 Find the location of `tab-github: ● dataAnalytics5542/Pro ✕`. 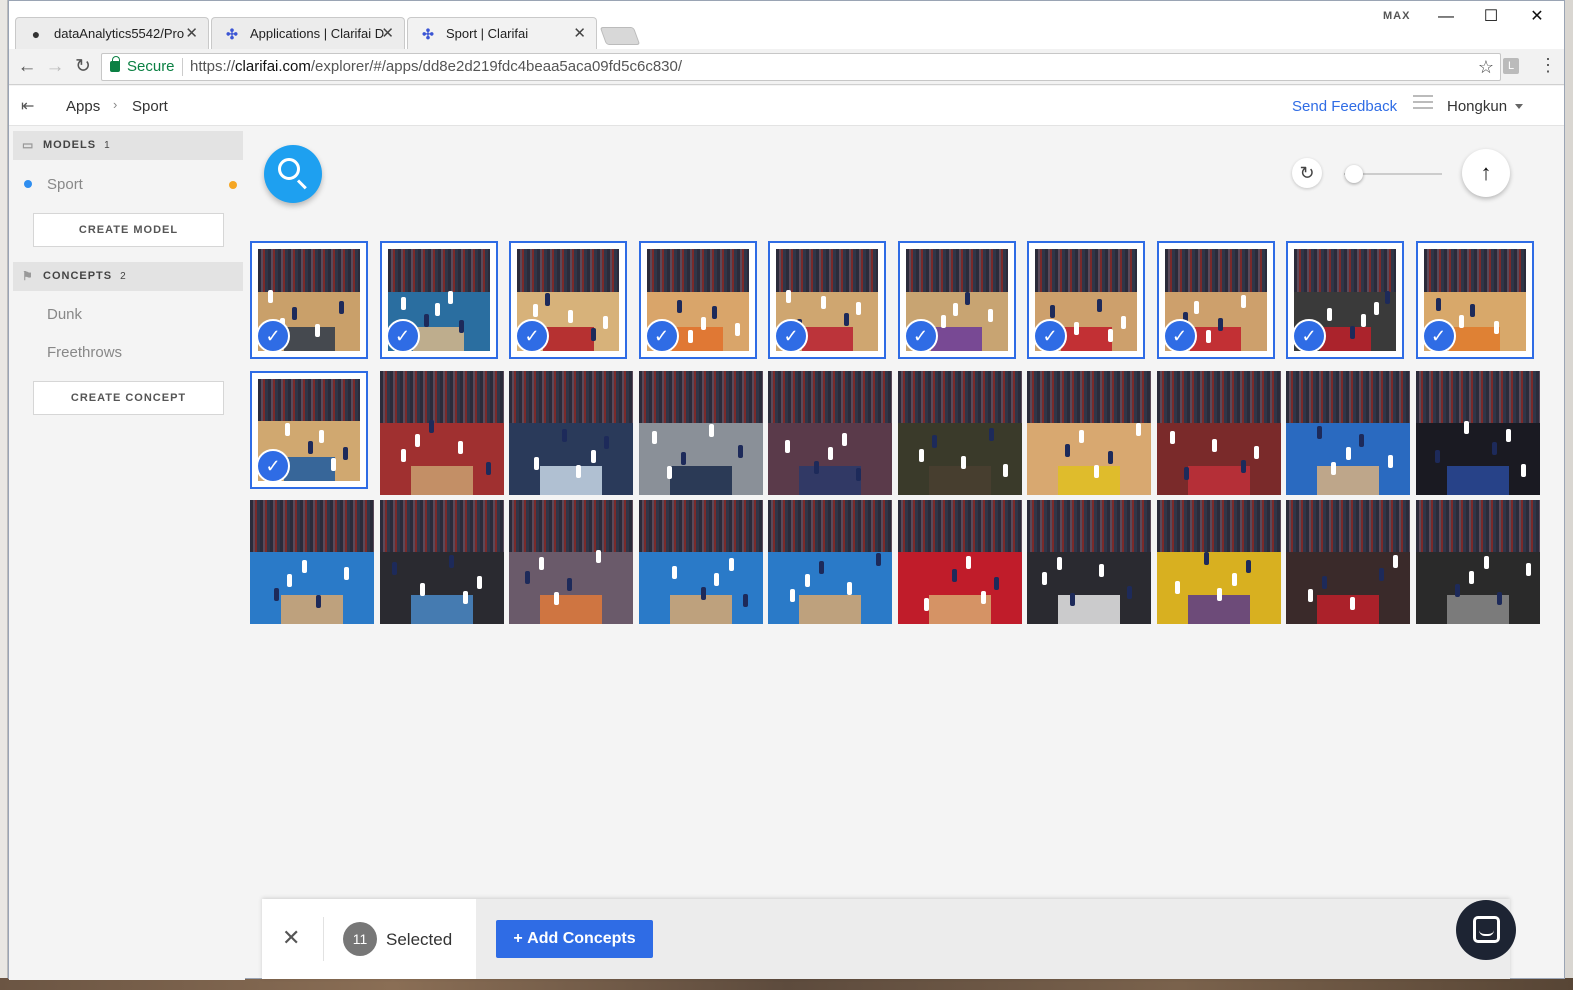

tab-github: ● dataAnalytics5542/Pro ✕ is located at coordinates (112, 33).